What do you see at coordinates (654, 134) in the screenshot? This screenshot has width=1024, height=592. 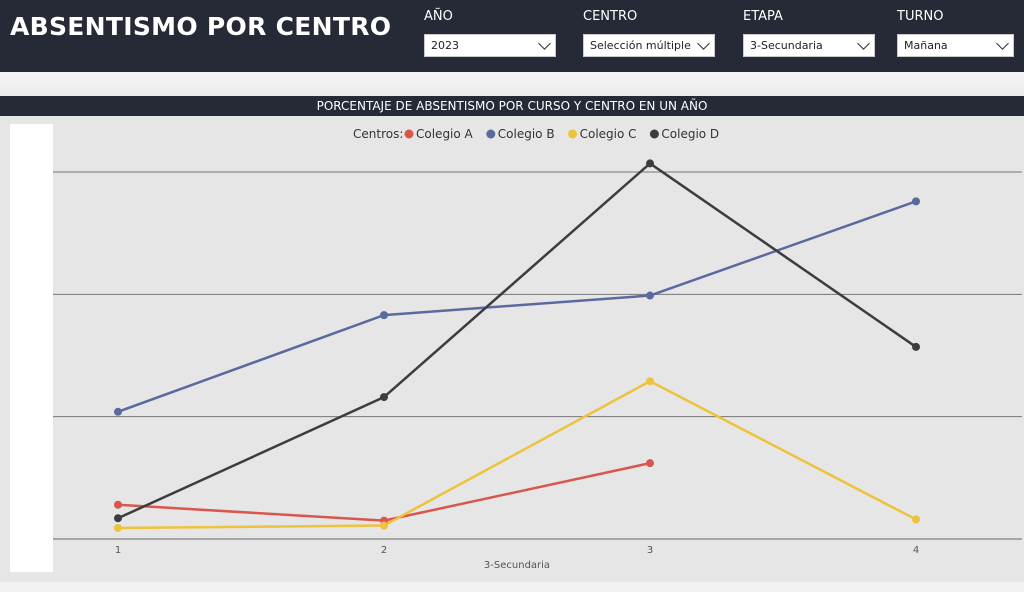 I see `legend-marker-colegio-d` at bounding box center [654, 134].